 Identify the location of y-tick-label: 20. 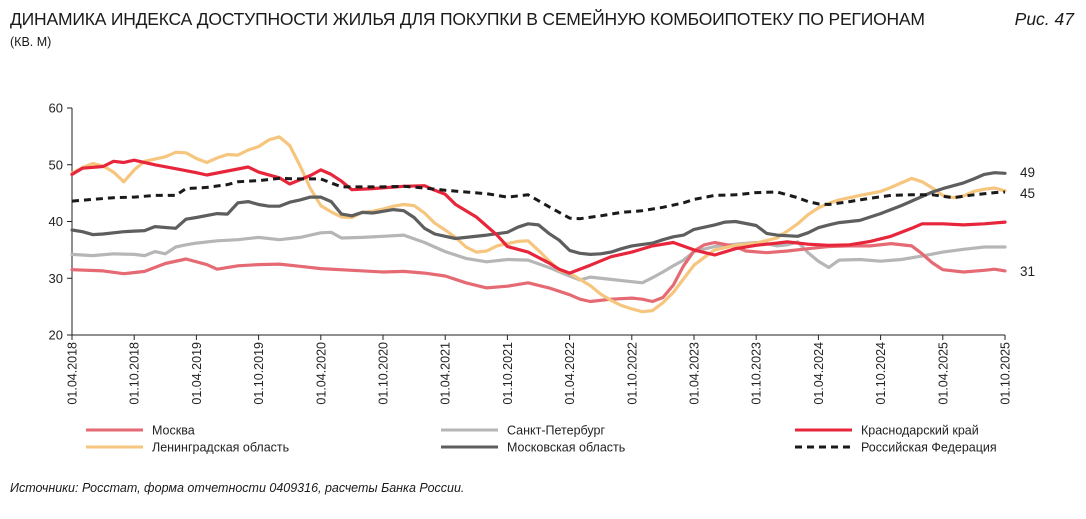
(56, 335).